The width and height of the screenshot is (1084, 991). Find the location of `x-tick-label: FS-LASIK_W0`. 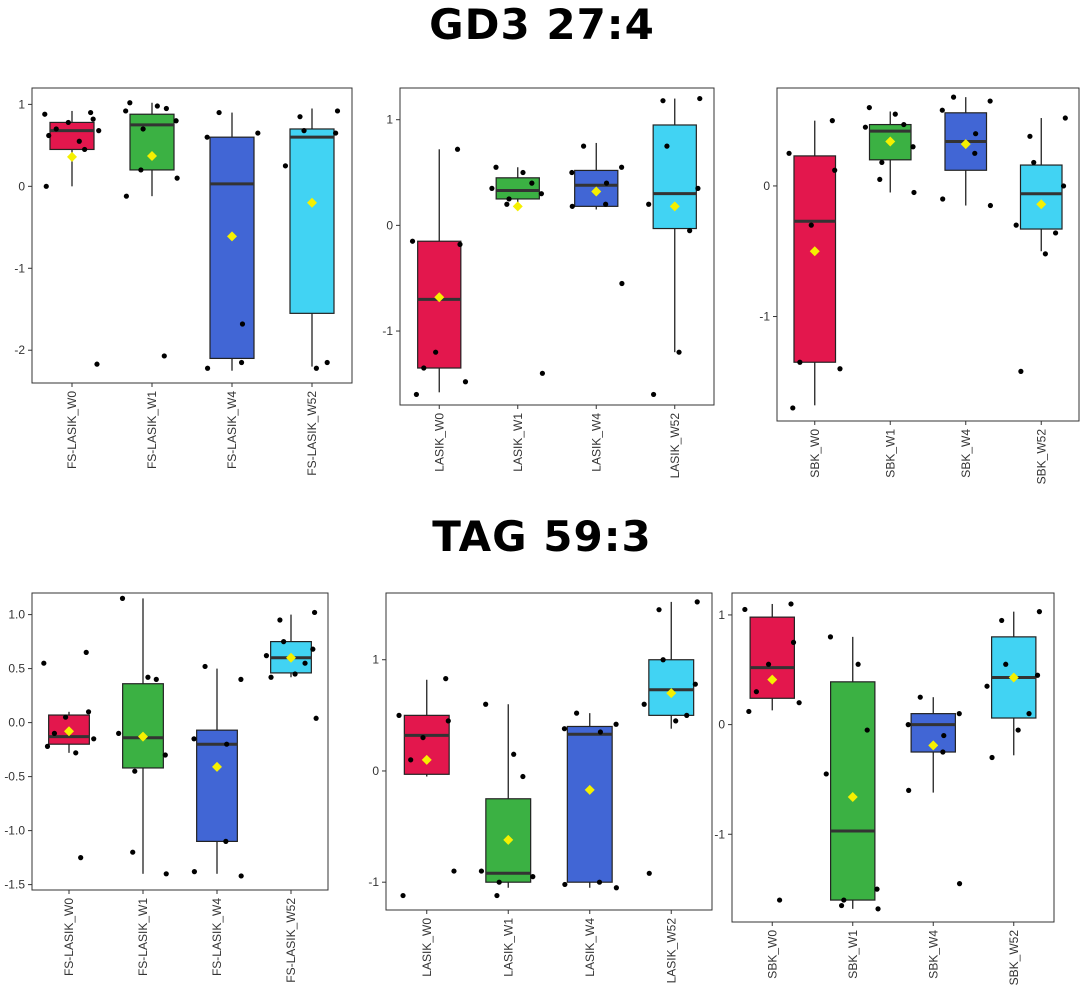

x-tick-label: FS-LASIK_W0 is located at coordinates (69, 937).